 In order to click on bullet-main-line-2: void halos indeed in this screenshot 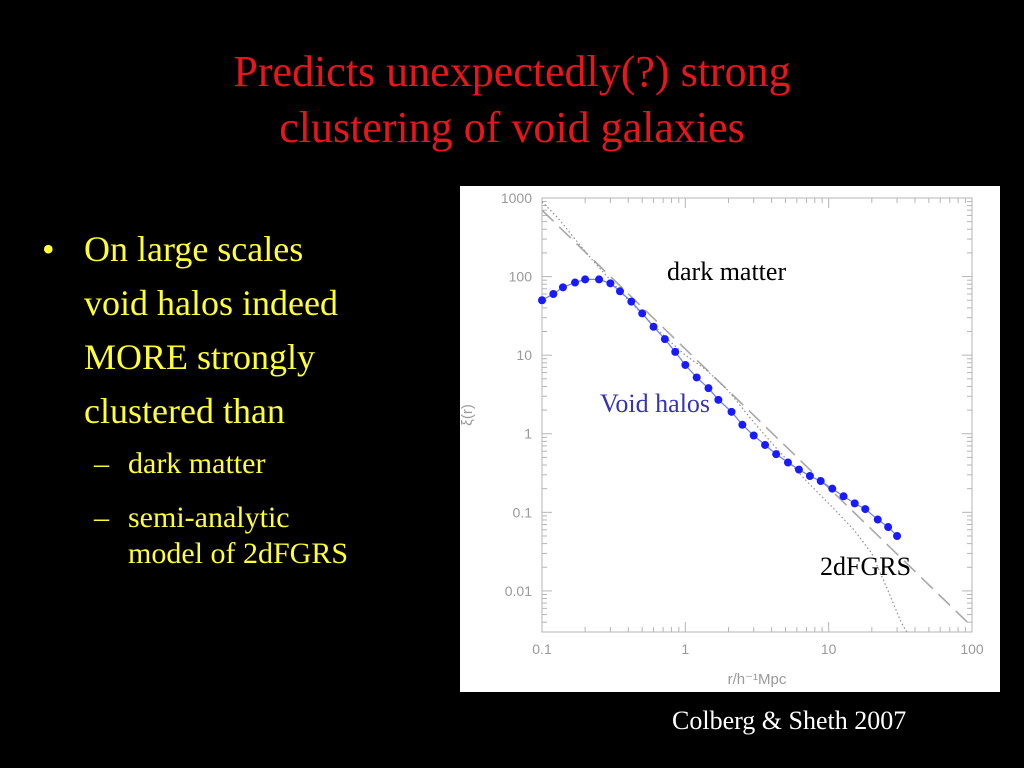, I will do `click(211, 303)`.